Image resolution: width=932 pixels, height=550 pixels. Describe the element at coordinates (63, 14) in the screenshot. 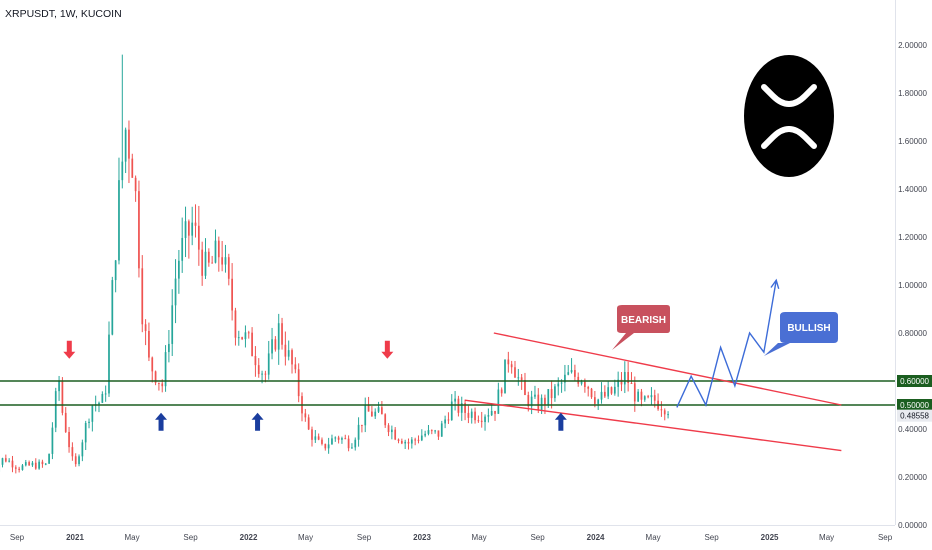

I see `chart-title: XRPUSDT, 1W, KUCOIN` at that location.